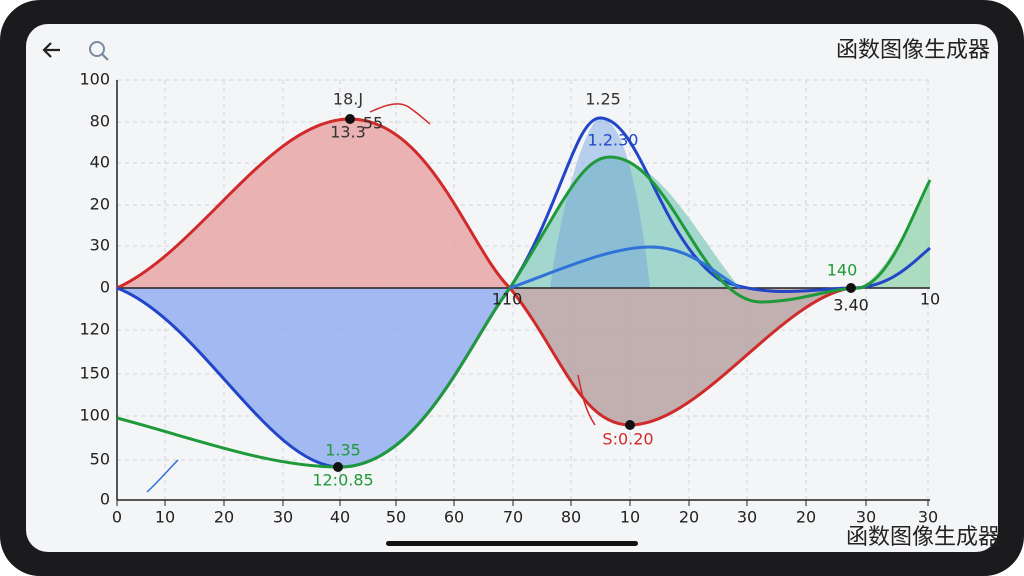  I want to click on search-button, so click(99, 51).